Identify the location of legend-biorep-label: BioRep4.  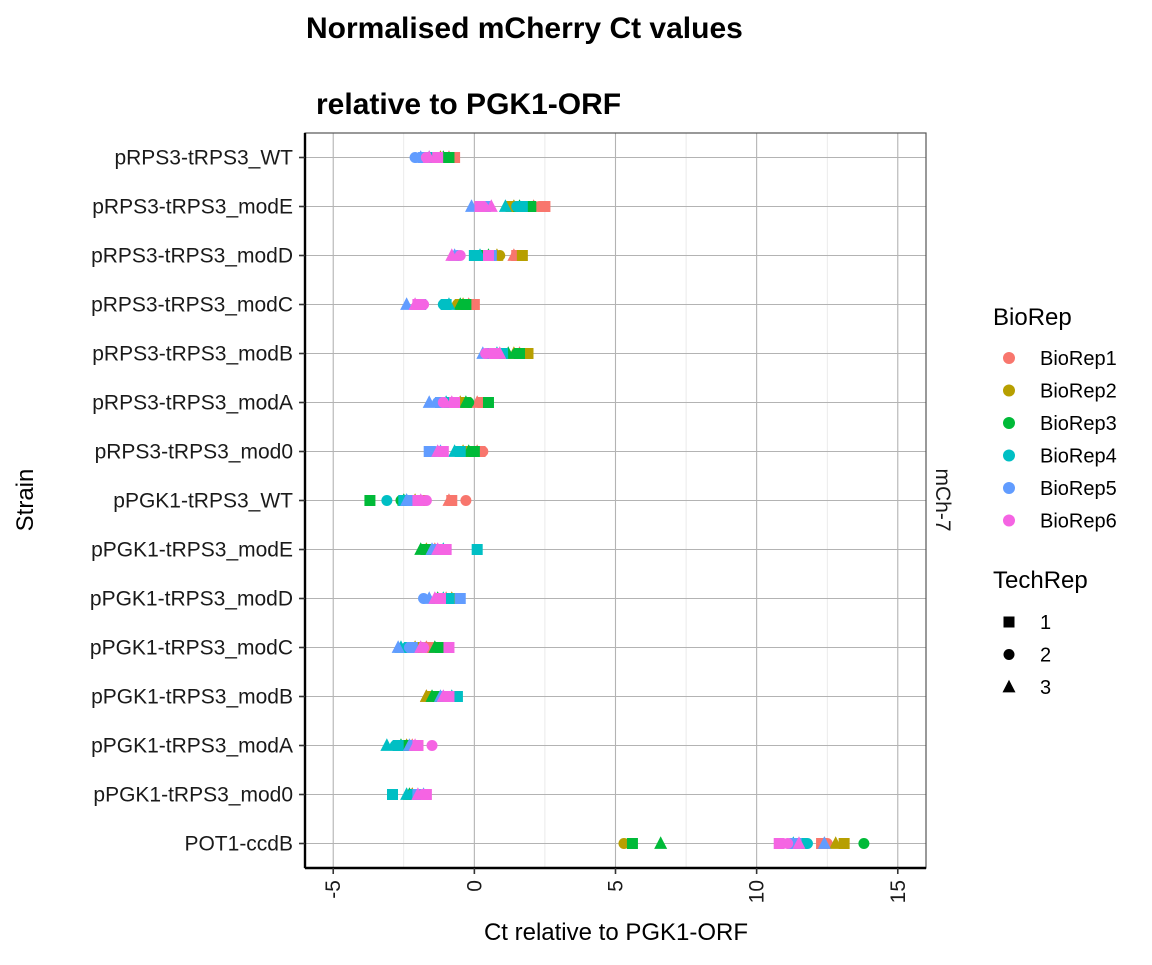
(1078, 457).